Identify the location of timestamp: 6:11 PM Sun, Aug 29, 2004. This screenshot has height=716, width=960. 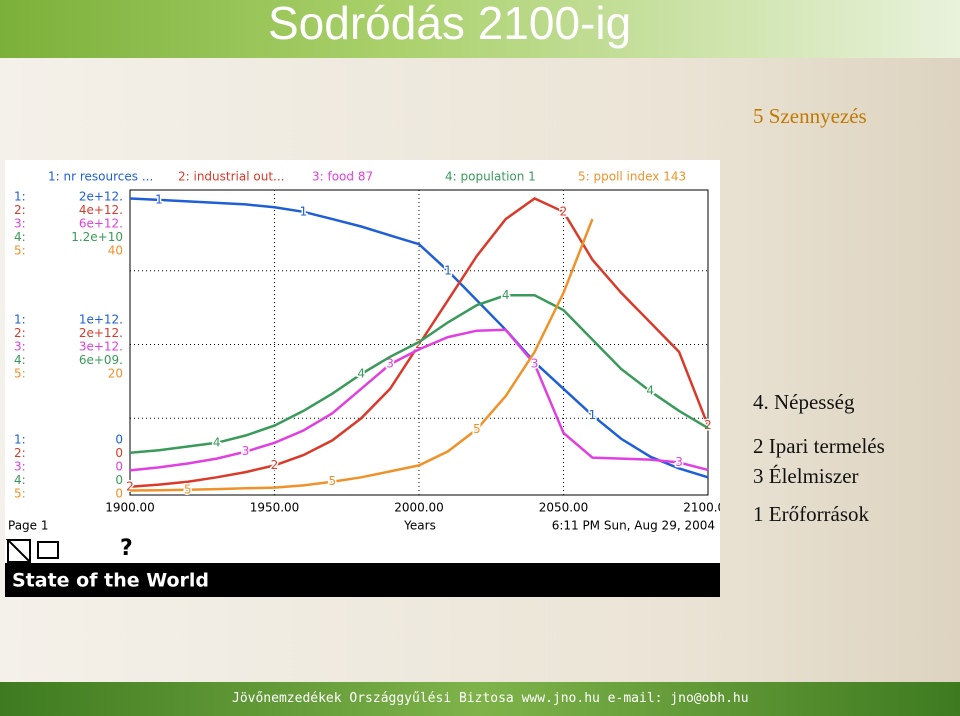
(633, 526).